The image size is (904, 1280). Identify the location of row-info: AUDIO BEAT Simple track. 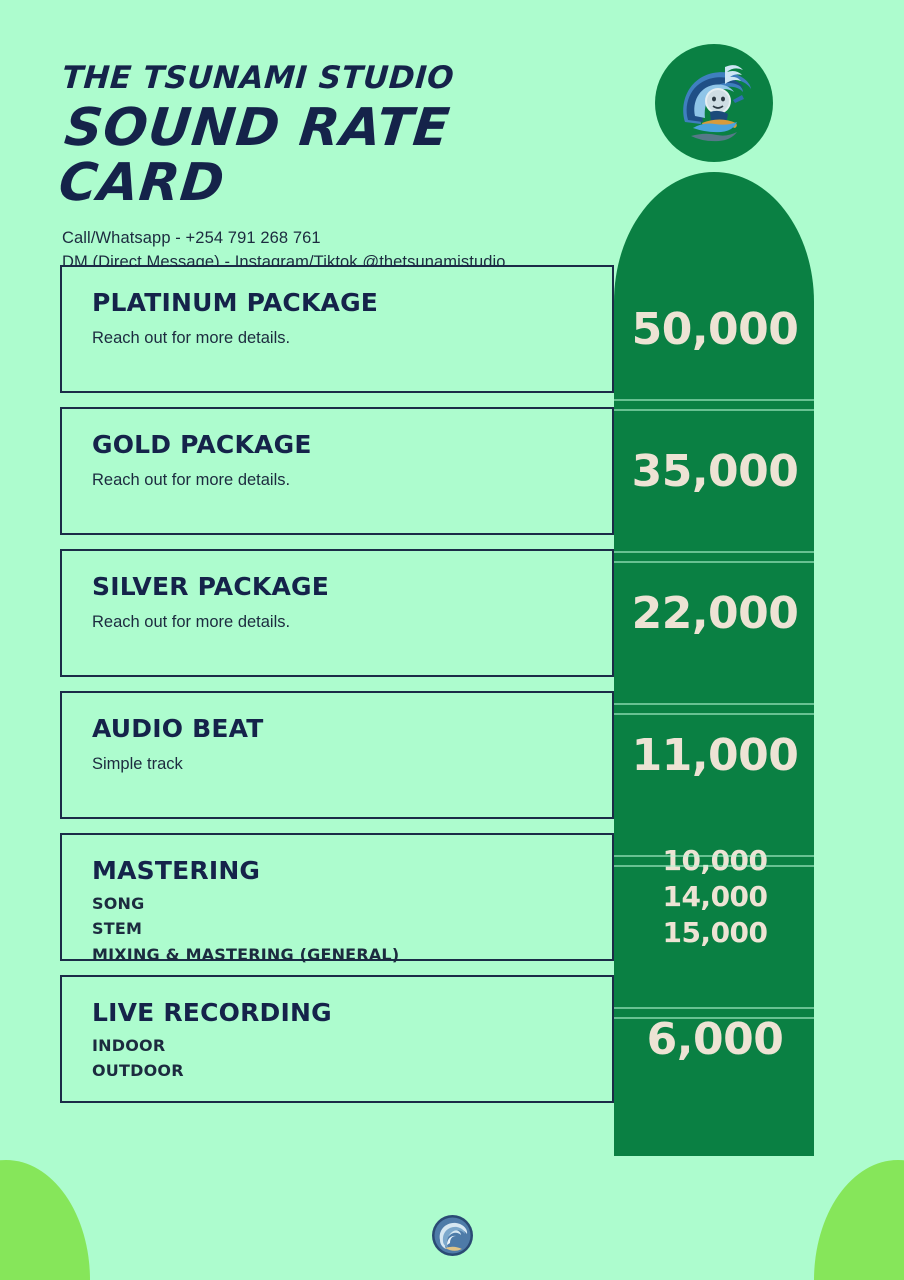
(337, 755).